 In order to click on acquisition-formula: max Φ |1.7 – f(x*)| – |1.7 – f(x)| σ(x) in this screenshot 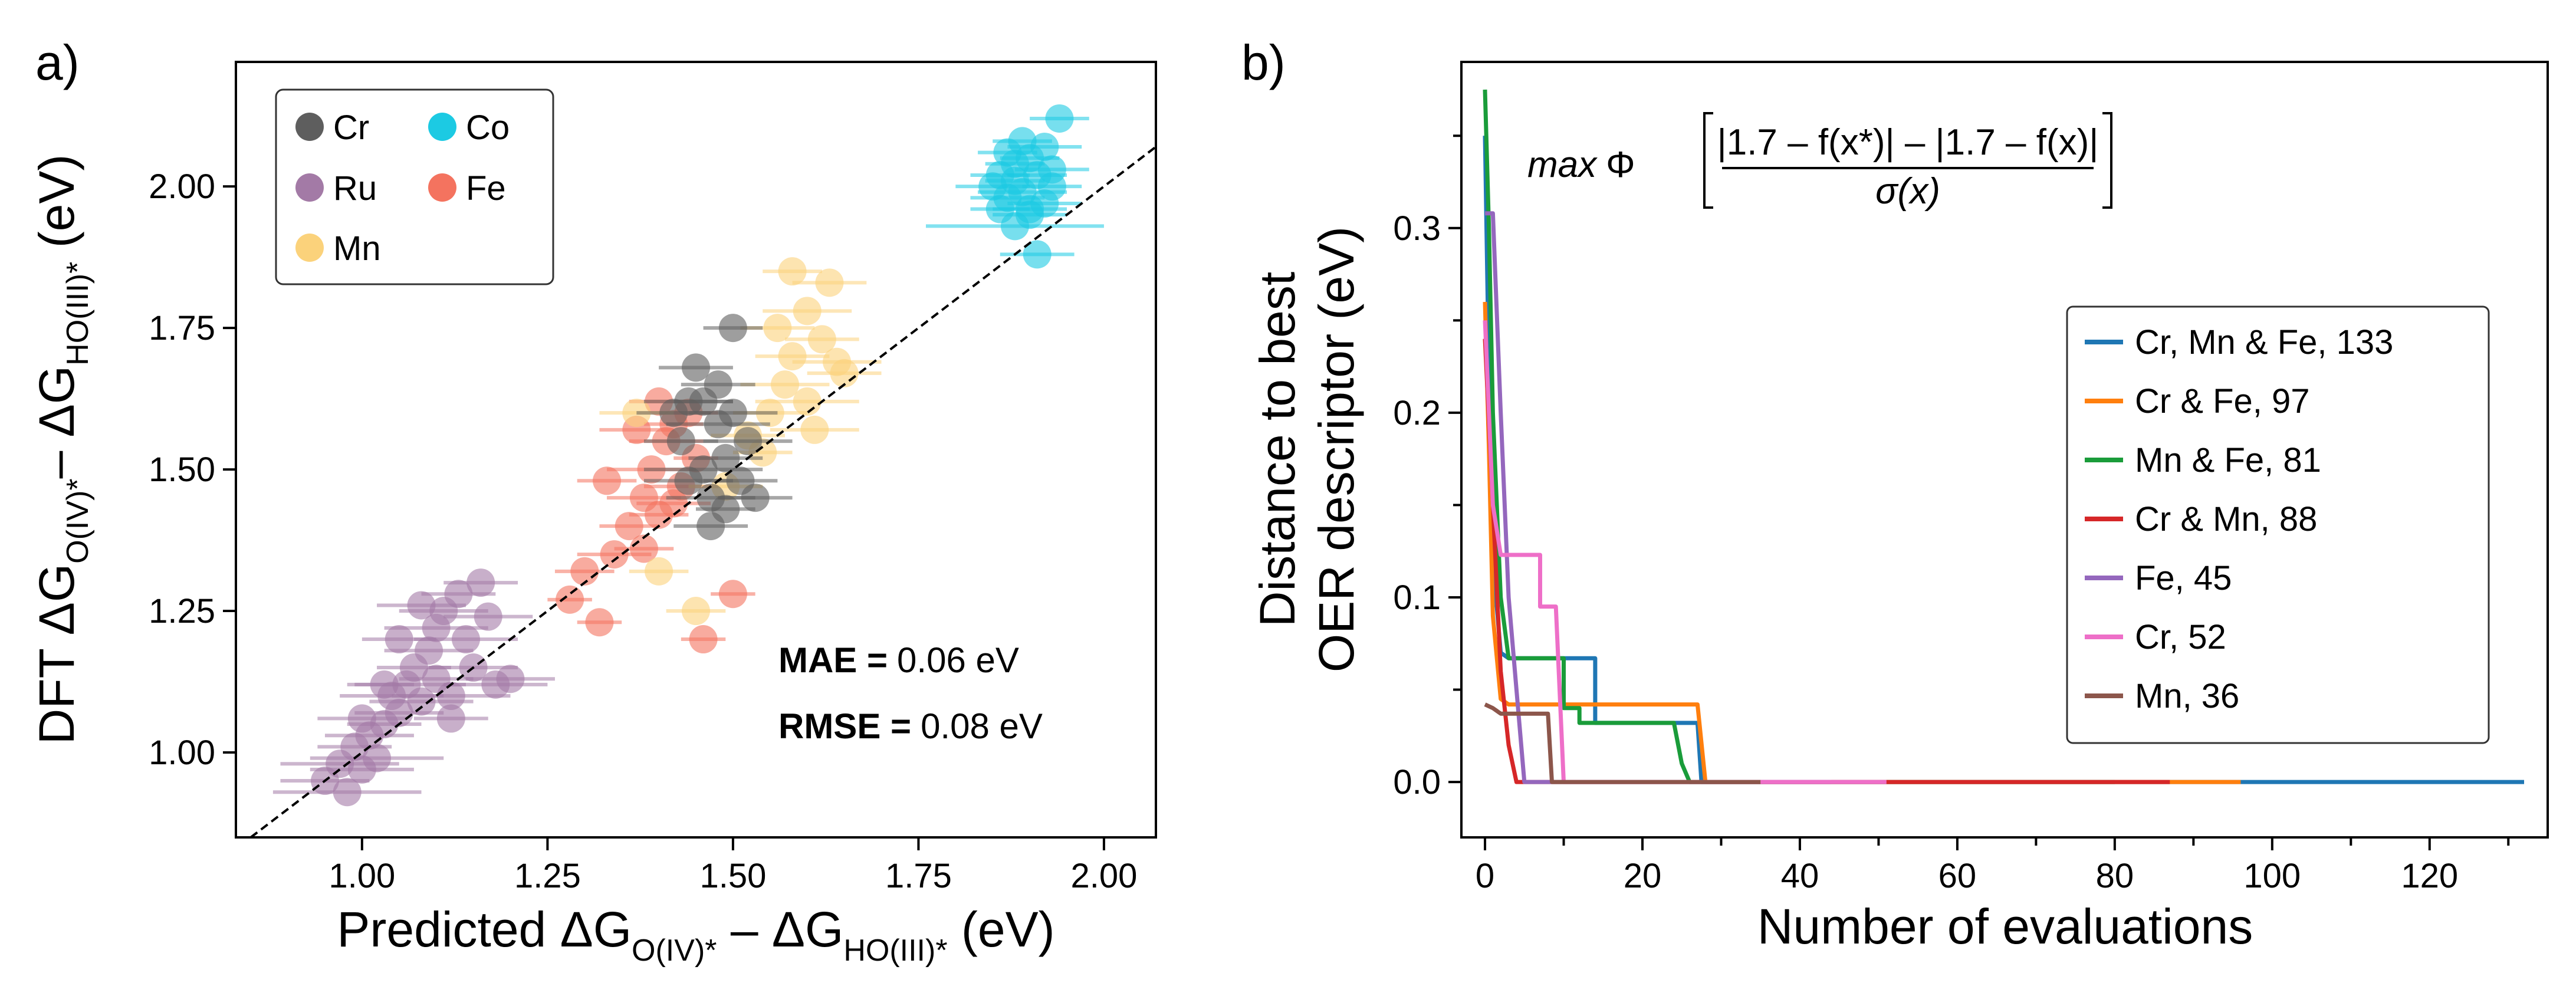, I will do `click(1819, 162)`.